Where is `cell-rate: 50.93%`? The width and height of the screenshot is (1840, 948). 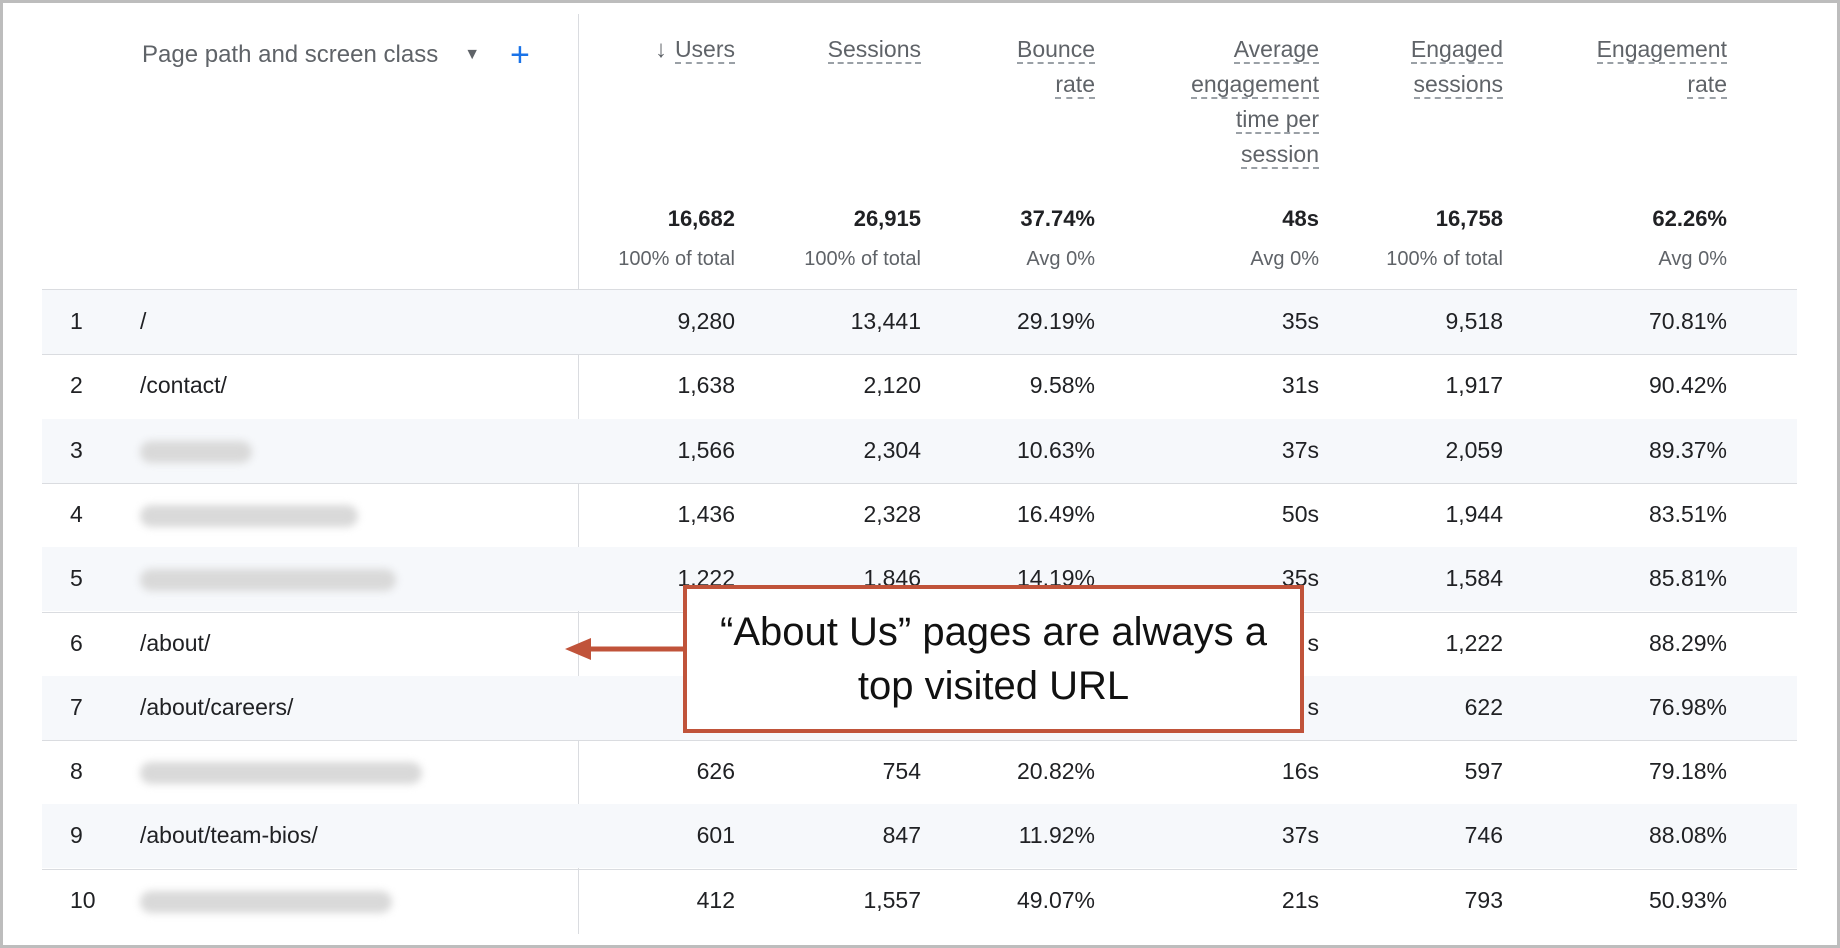
cell-rate: 50.93% is located at coordinates (1687, 899).